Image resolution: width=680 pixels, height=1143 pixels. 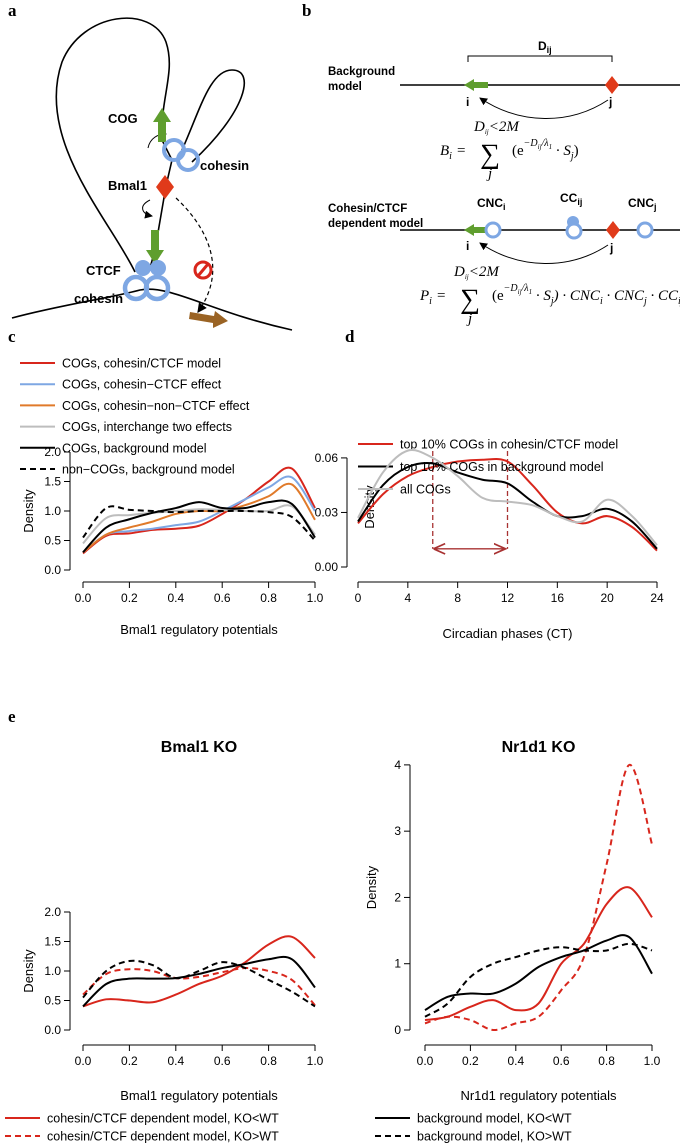 What do you see at coordinates (425, 1061) in the screenshot?
I see `x-tick-label: 0.0` at bounding box center [425, 1061].